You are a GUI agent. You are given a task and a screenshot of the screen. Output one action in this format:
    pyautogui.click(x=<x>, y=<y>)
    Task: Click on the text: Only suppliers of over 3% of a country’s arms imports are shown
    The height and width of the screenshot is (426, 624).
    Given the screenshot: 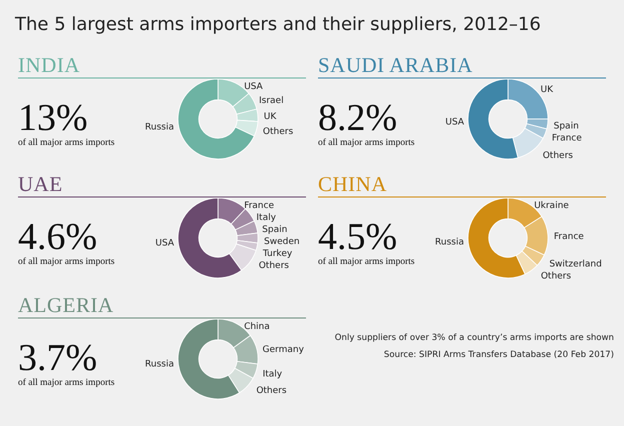 What is the action you would take?
    pyautogui.click(x=474, y=338)
    